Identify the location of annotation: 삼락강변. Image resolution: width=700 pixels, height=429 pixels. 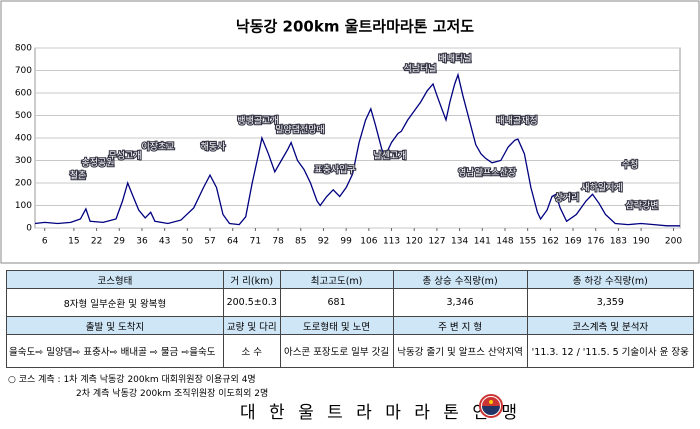
(641, 206).